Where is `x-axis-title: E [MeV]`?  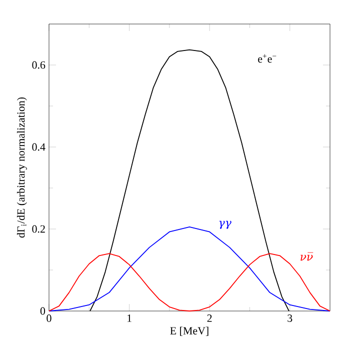 x-axis-title: E [MeV] is located at coordinates (189, 331).